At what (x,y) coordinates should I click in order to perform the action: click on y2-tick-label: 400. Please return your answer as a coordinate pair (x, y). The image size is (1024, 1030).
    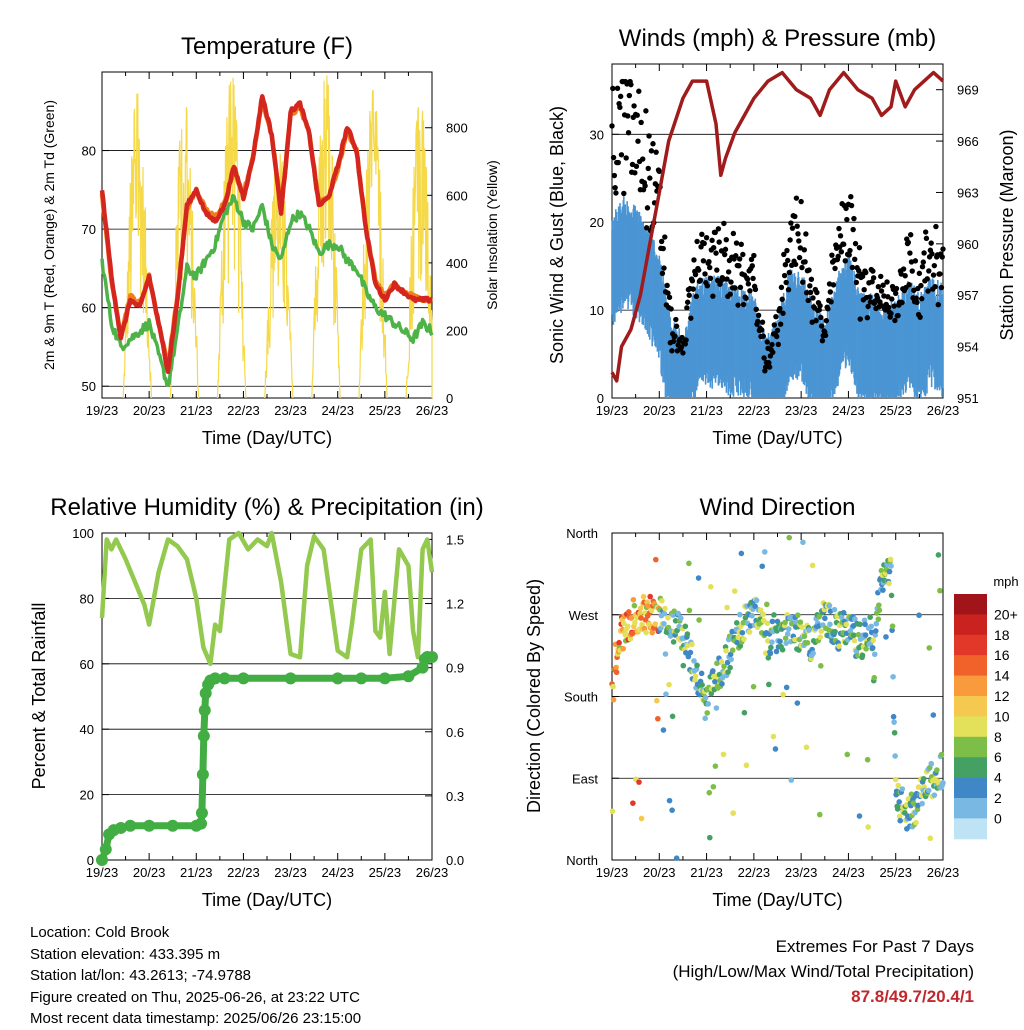
    Looking at the image, I should click on (457, 263).